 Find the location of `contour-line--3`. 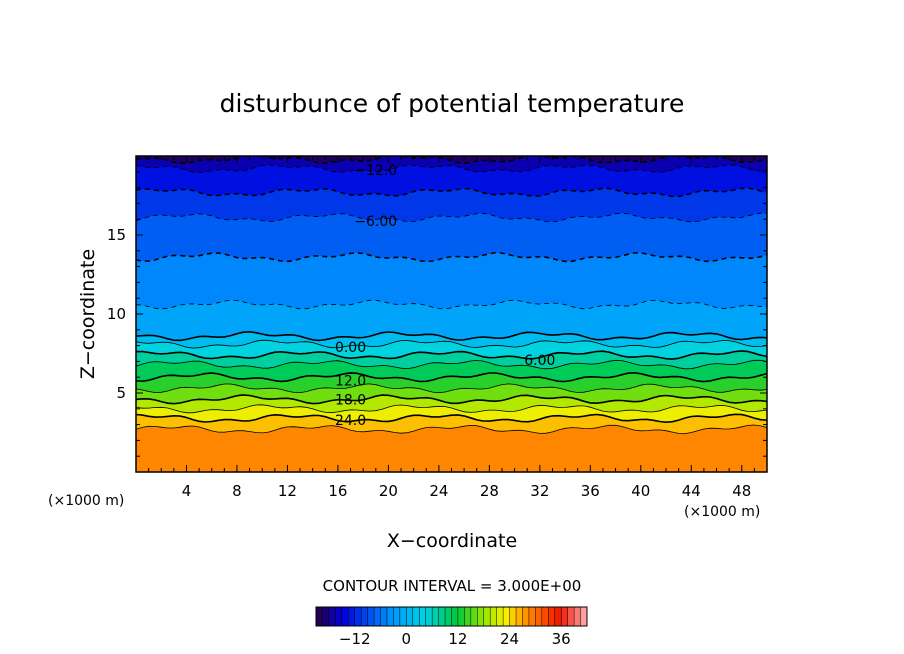

contour-line--3 is located at coordinates (451, 304).